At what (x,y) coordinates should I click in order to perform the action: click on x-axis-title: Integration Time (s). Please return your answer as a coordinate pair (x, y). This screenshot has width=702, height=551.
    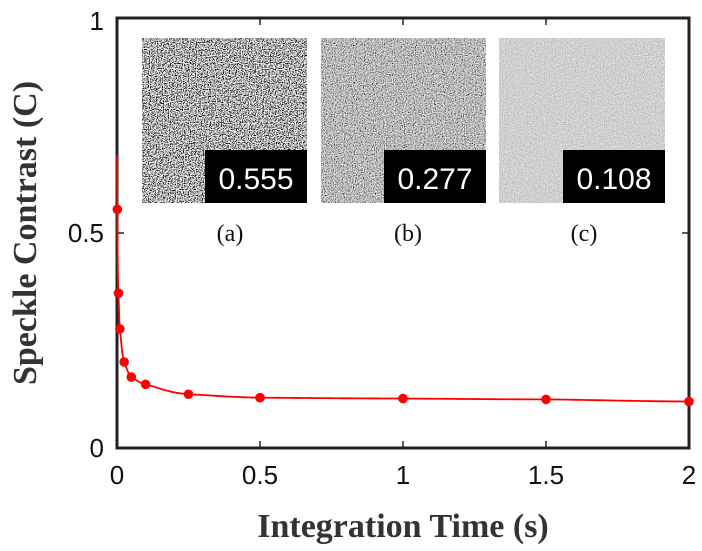
    Looking at the image, I should click on (403, 526).